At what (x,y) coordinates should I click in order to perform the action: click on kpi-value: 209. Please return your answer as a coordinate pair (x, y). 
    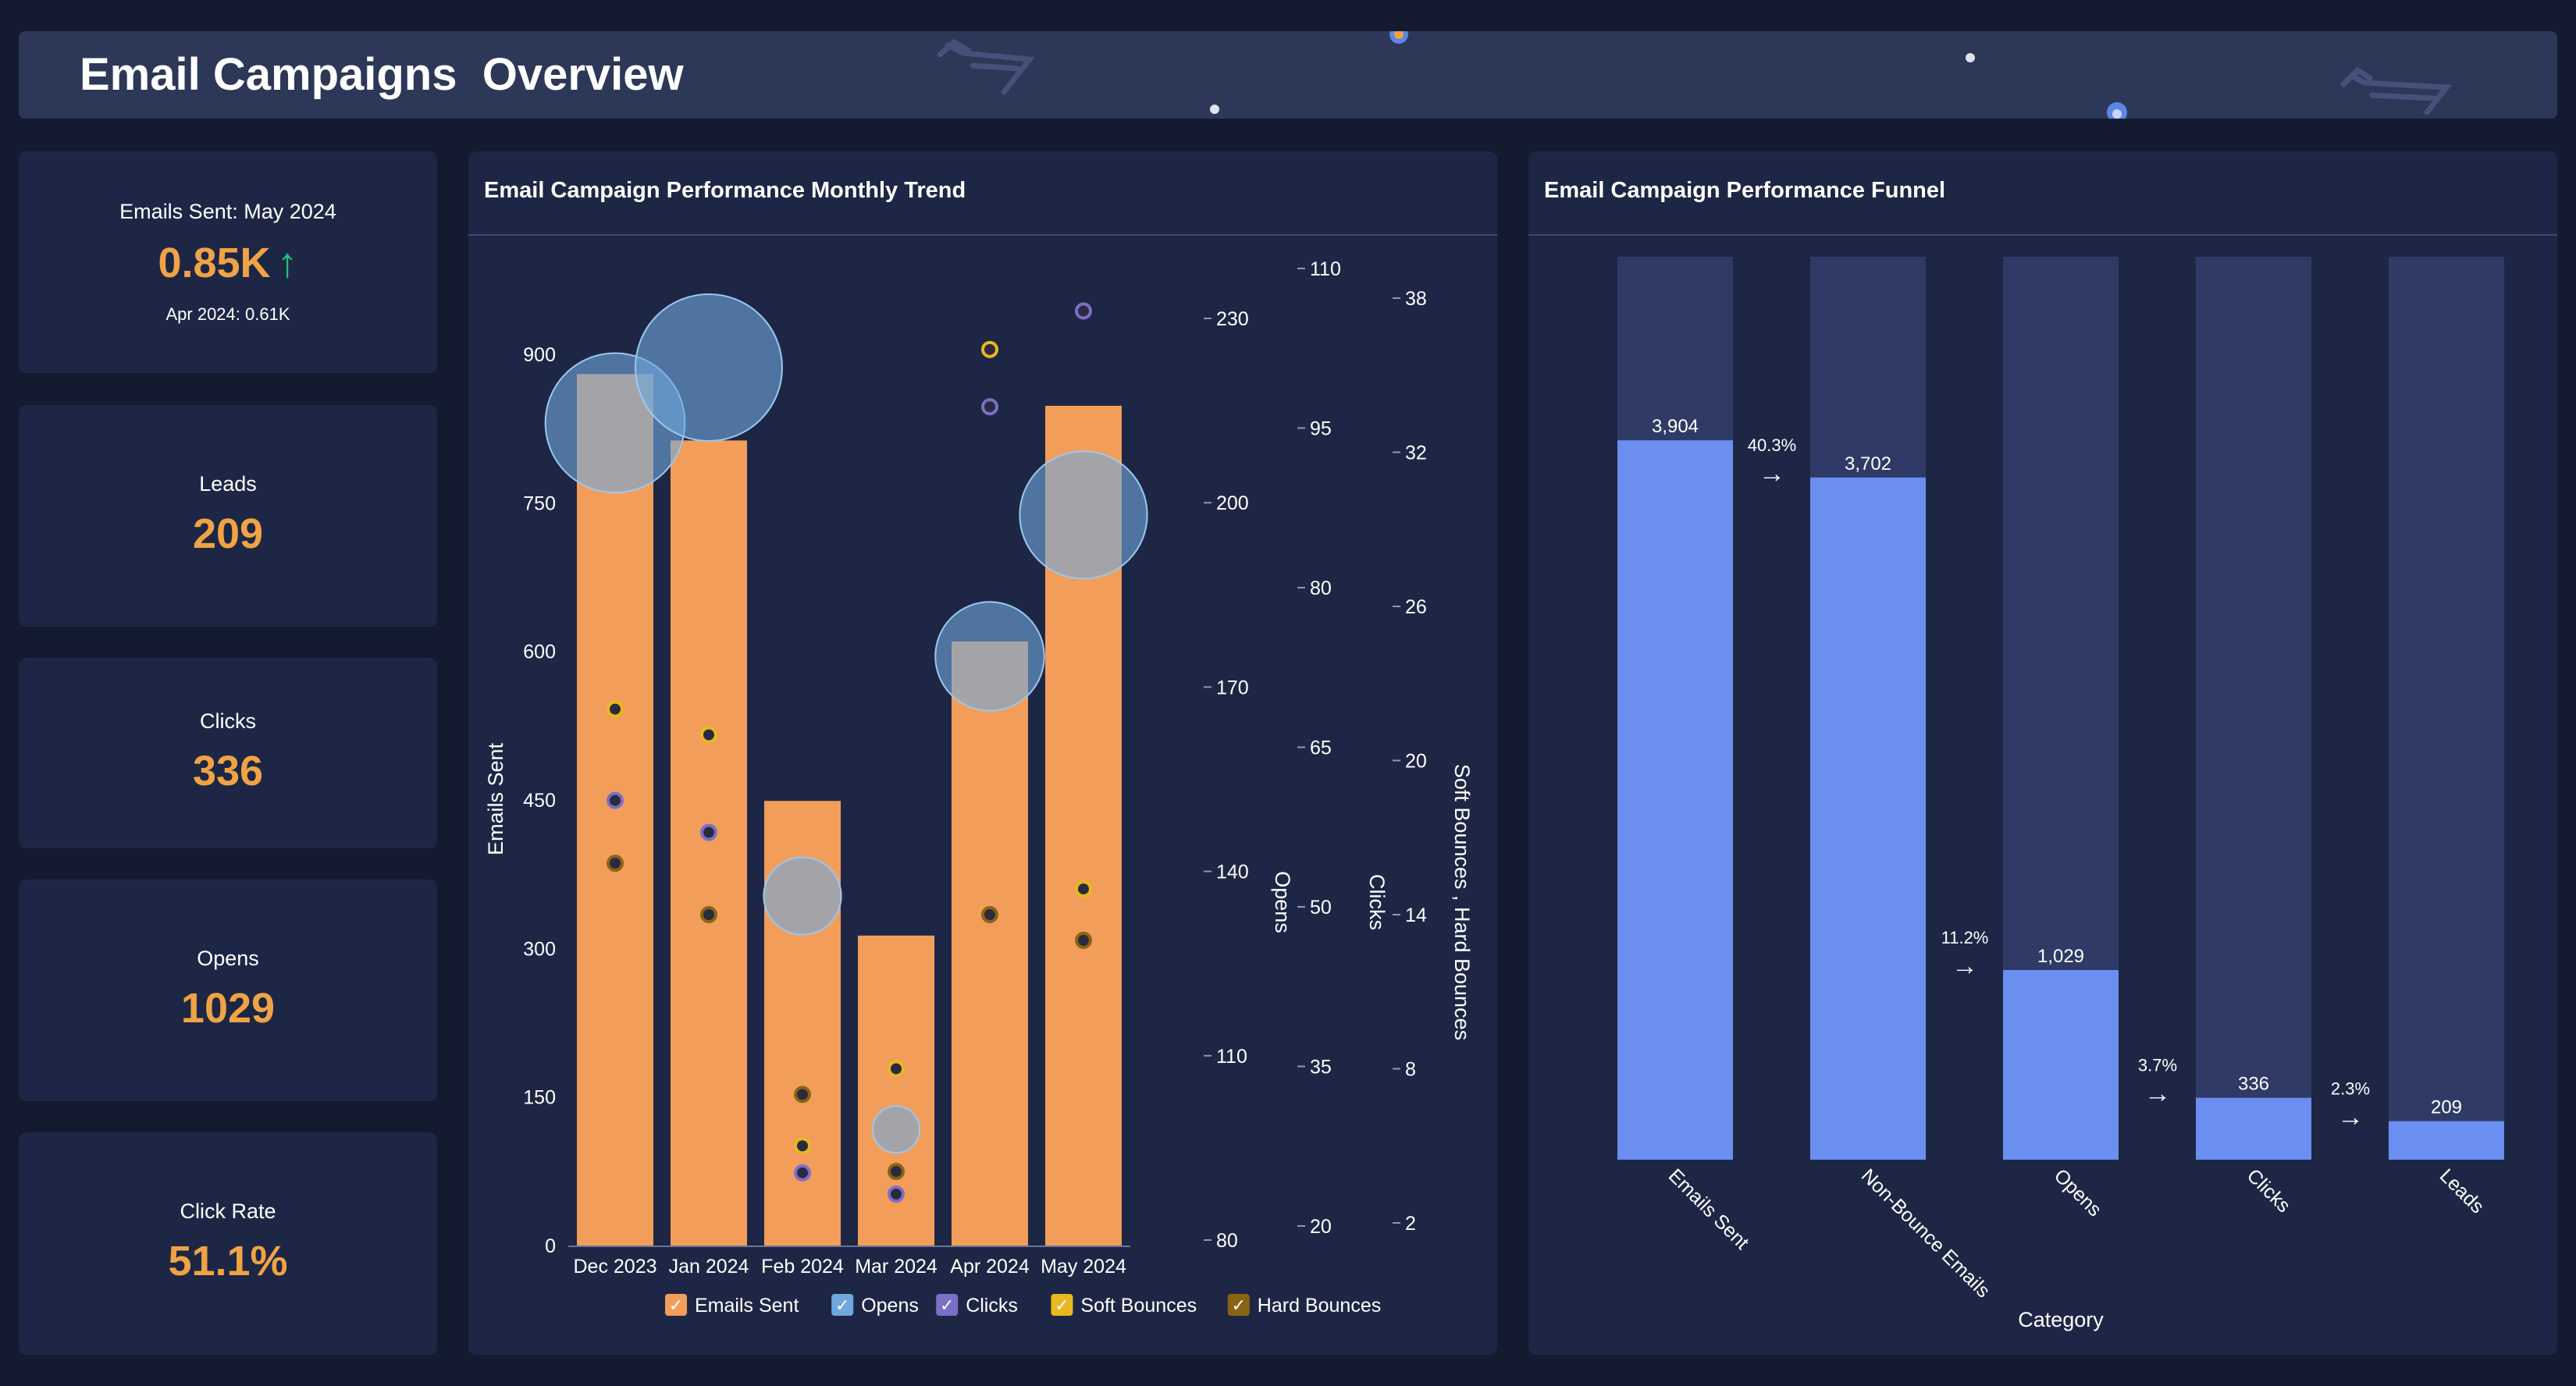
    Looking at the image, I should click on (228, 533).